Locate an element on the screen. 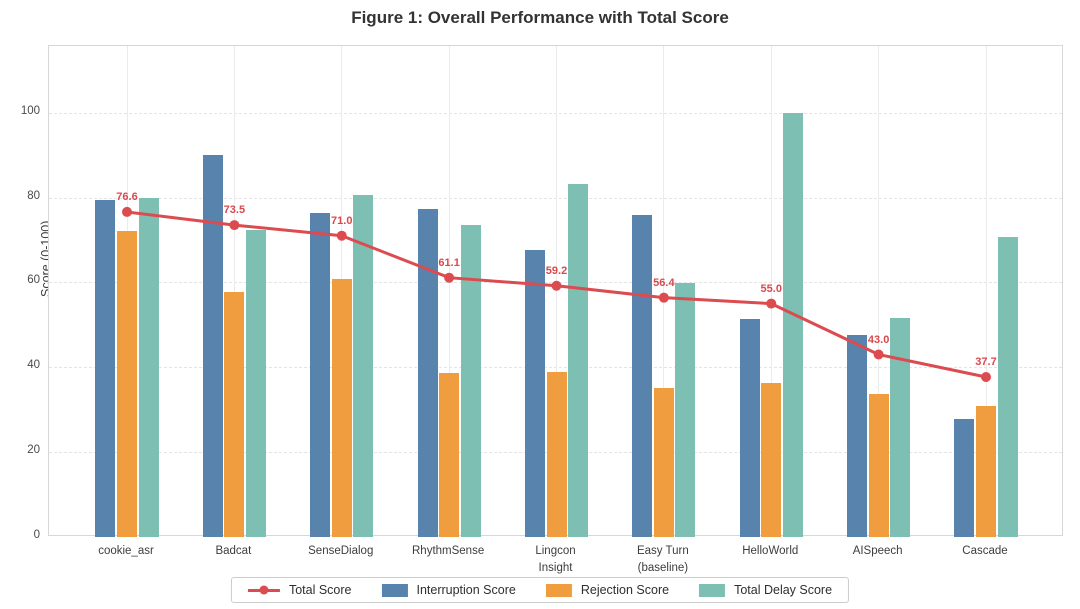 The image size is (1080, 609). legend-item-interruption-score: Interruption Score is located at coordinates (448, 590).